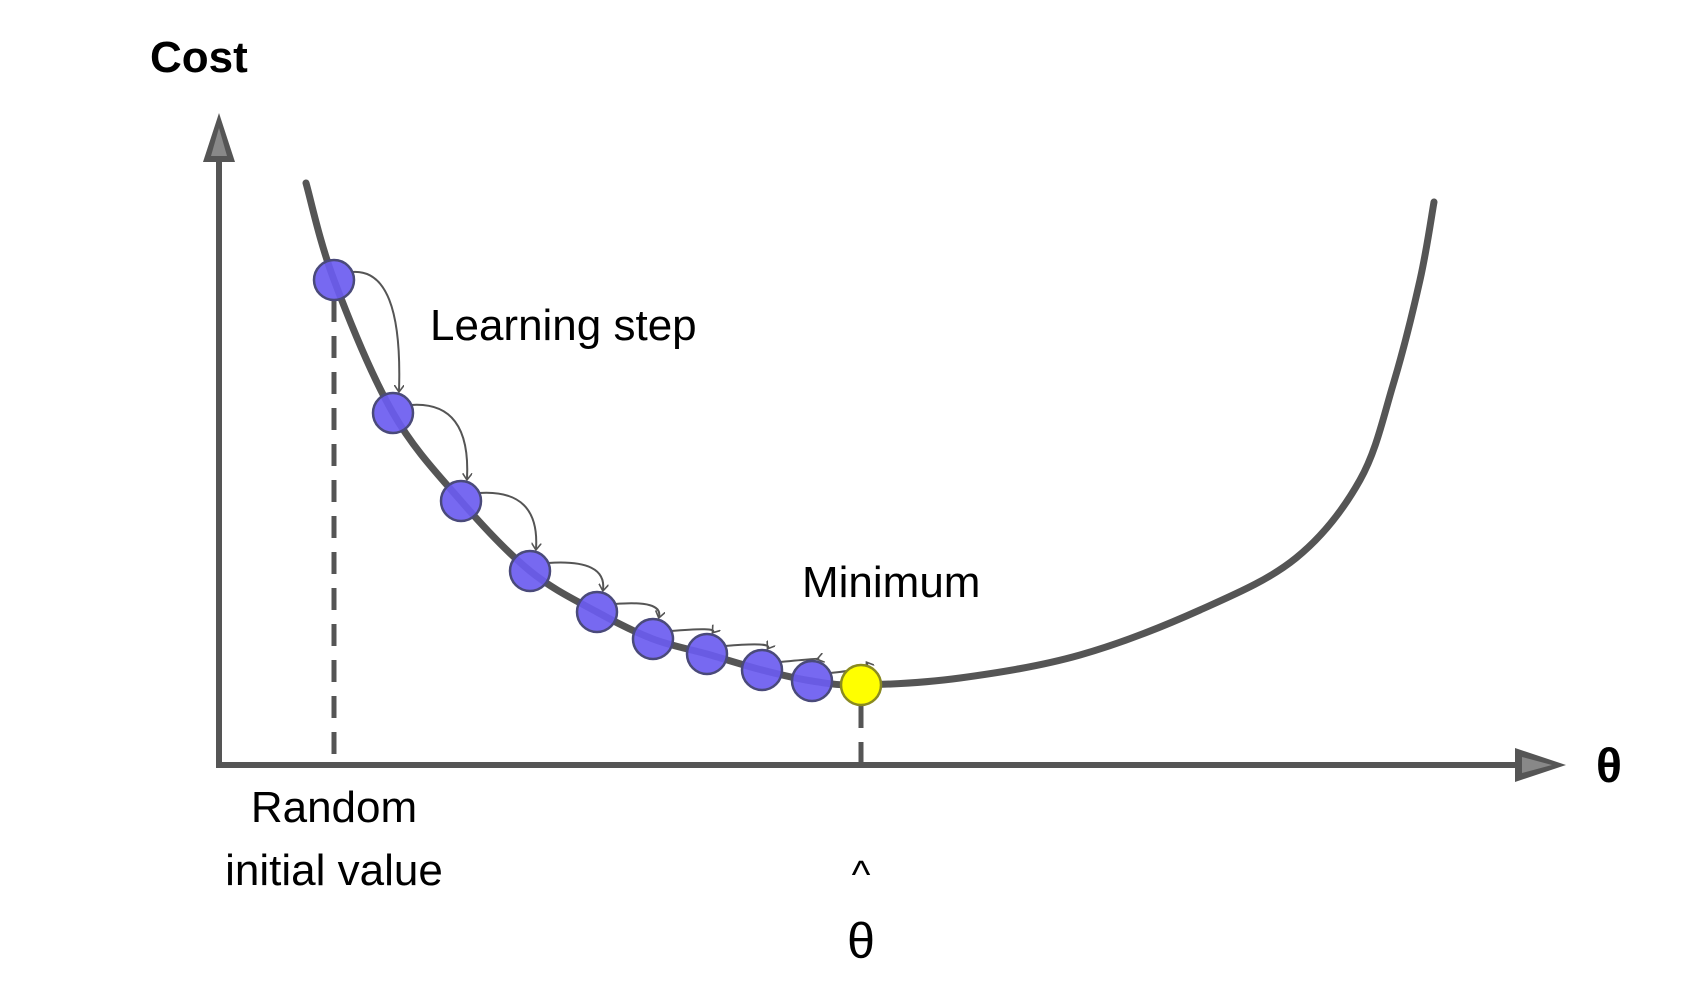 The image size is (1694, 1000). Describe the element at coordinates (219, 142) in the screenshot. I see `y-axis-arrowhead-inner` at that location.